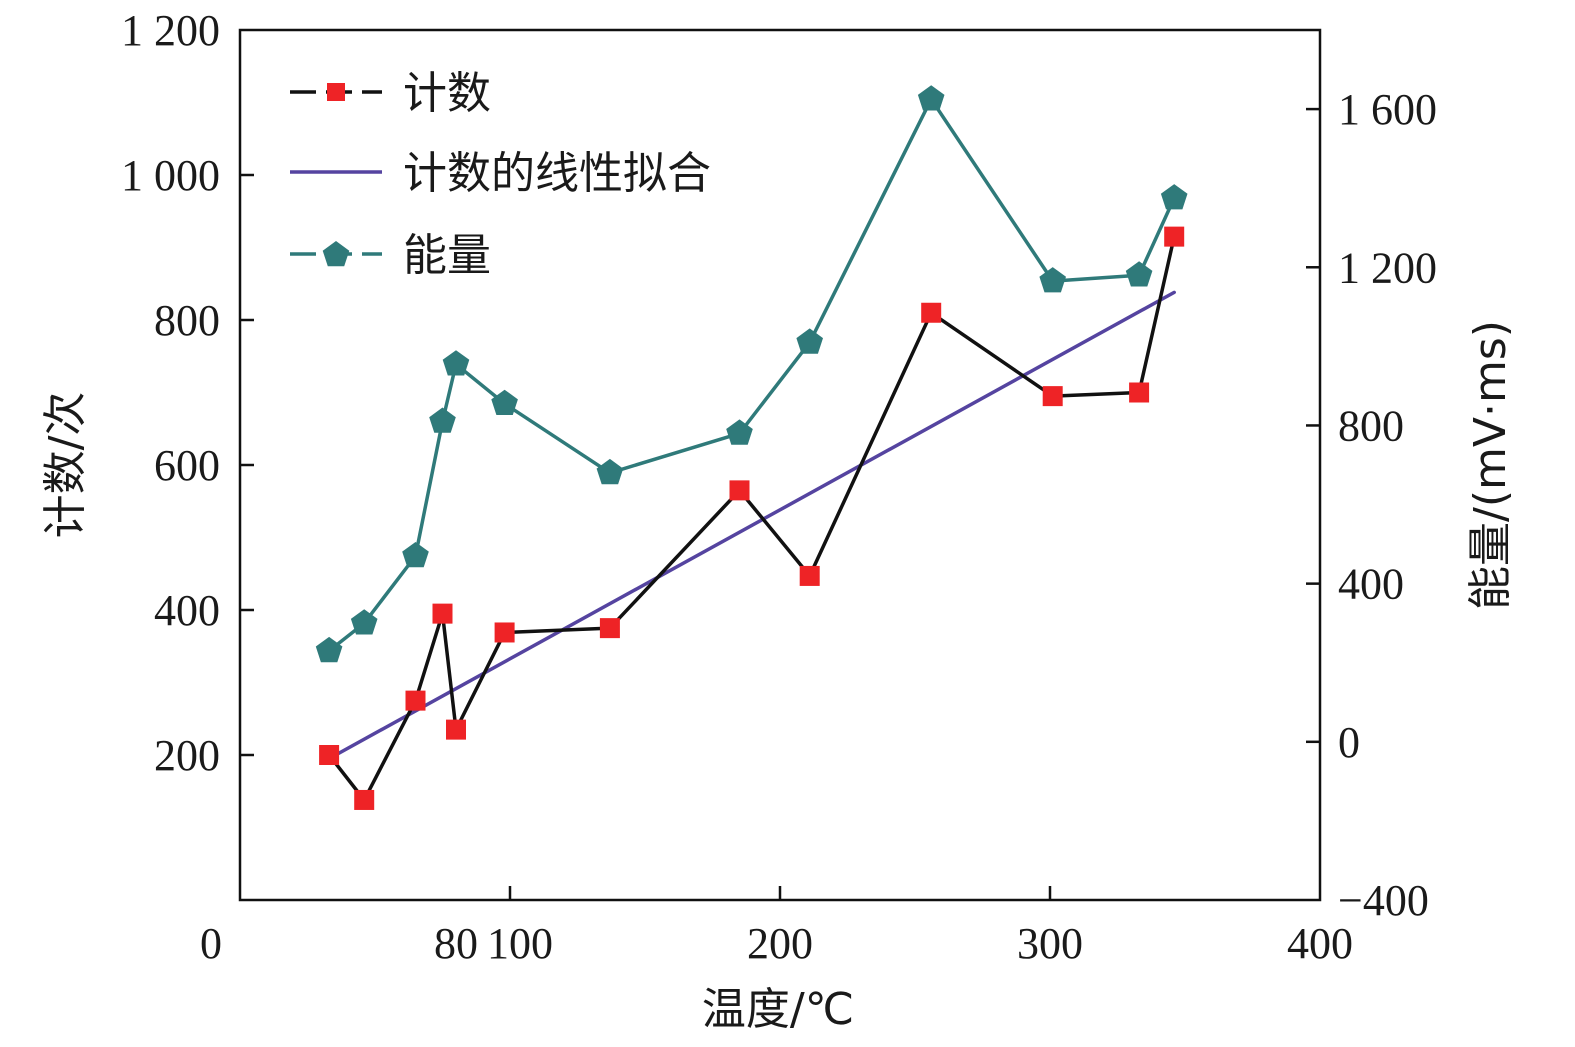  What do you see at coordinates (1371, 505) in the screenshot?
I see `right-y-axis-ticks: −400 0 400 800 1 200 1 600` at bounding box center [1371, 505].